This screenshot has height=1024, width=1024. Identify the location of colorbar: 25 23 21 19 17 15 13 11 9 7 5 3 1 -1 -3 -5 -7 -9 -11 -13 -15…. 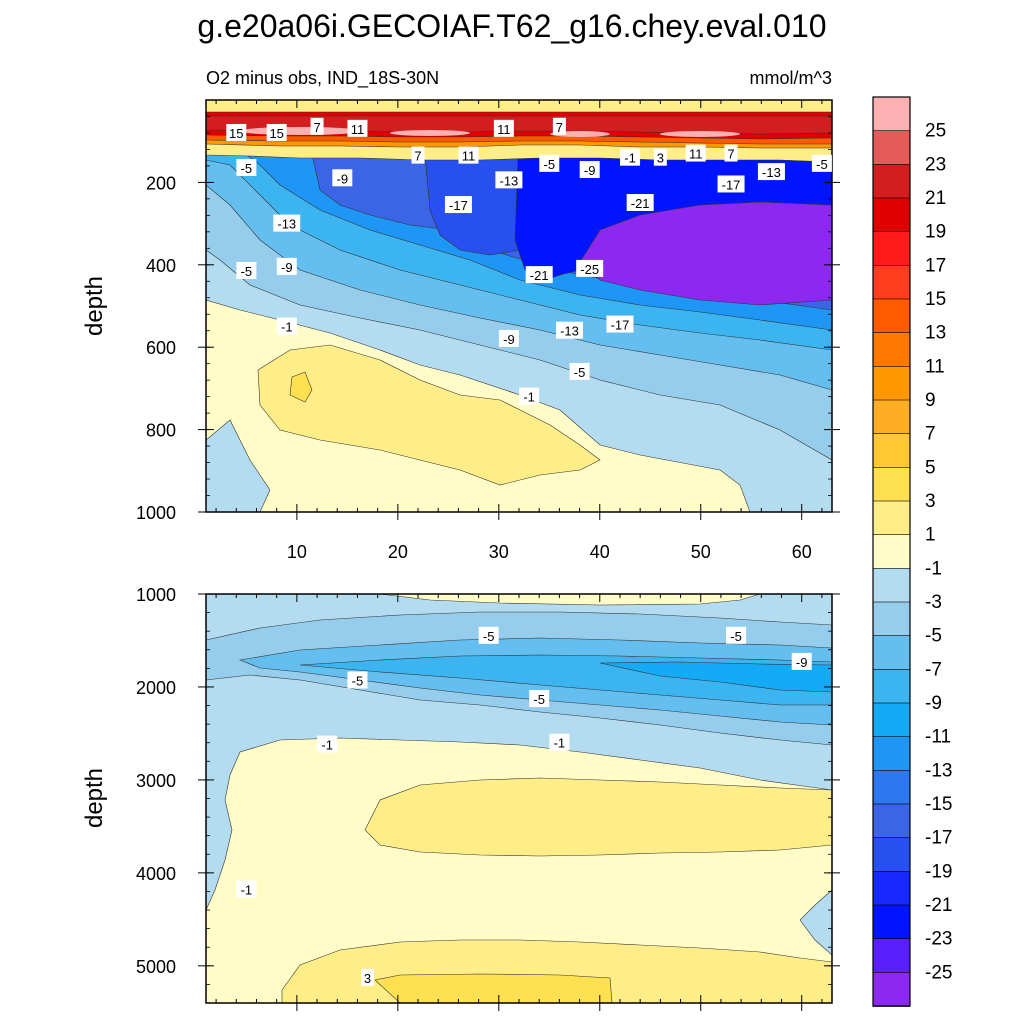
(912, 551).